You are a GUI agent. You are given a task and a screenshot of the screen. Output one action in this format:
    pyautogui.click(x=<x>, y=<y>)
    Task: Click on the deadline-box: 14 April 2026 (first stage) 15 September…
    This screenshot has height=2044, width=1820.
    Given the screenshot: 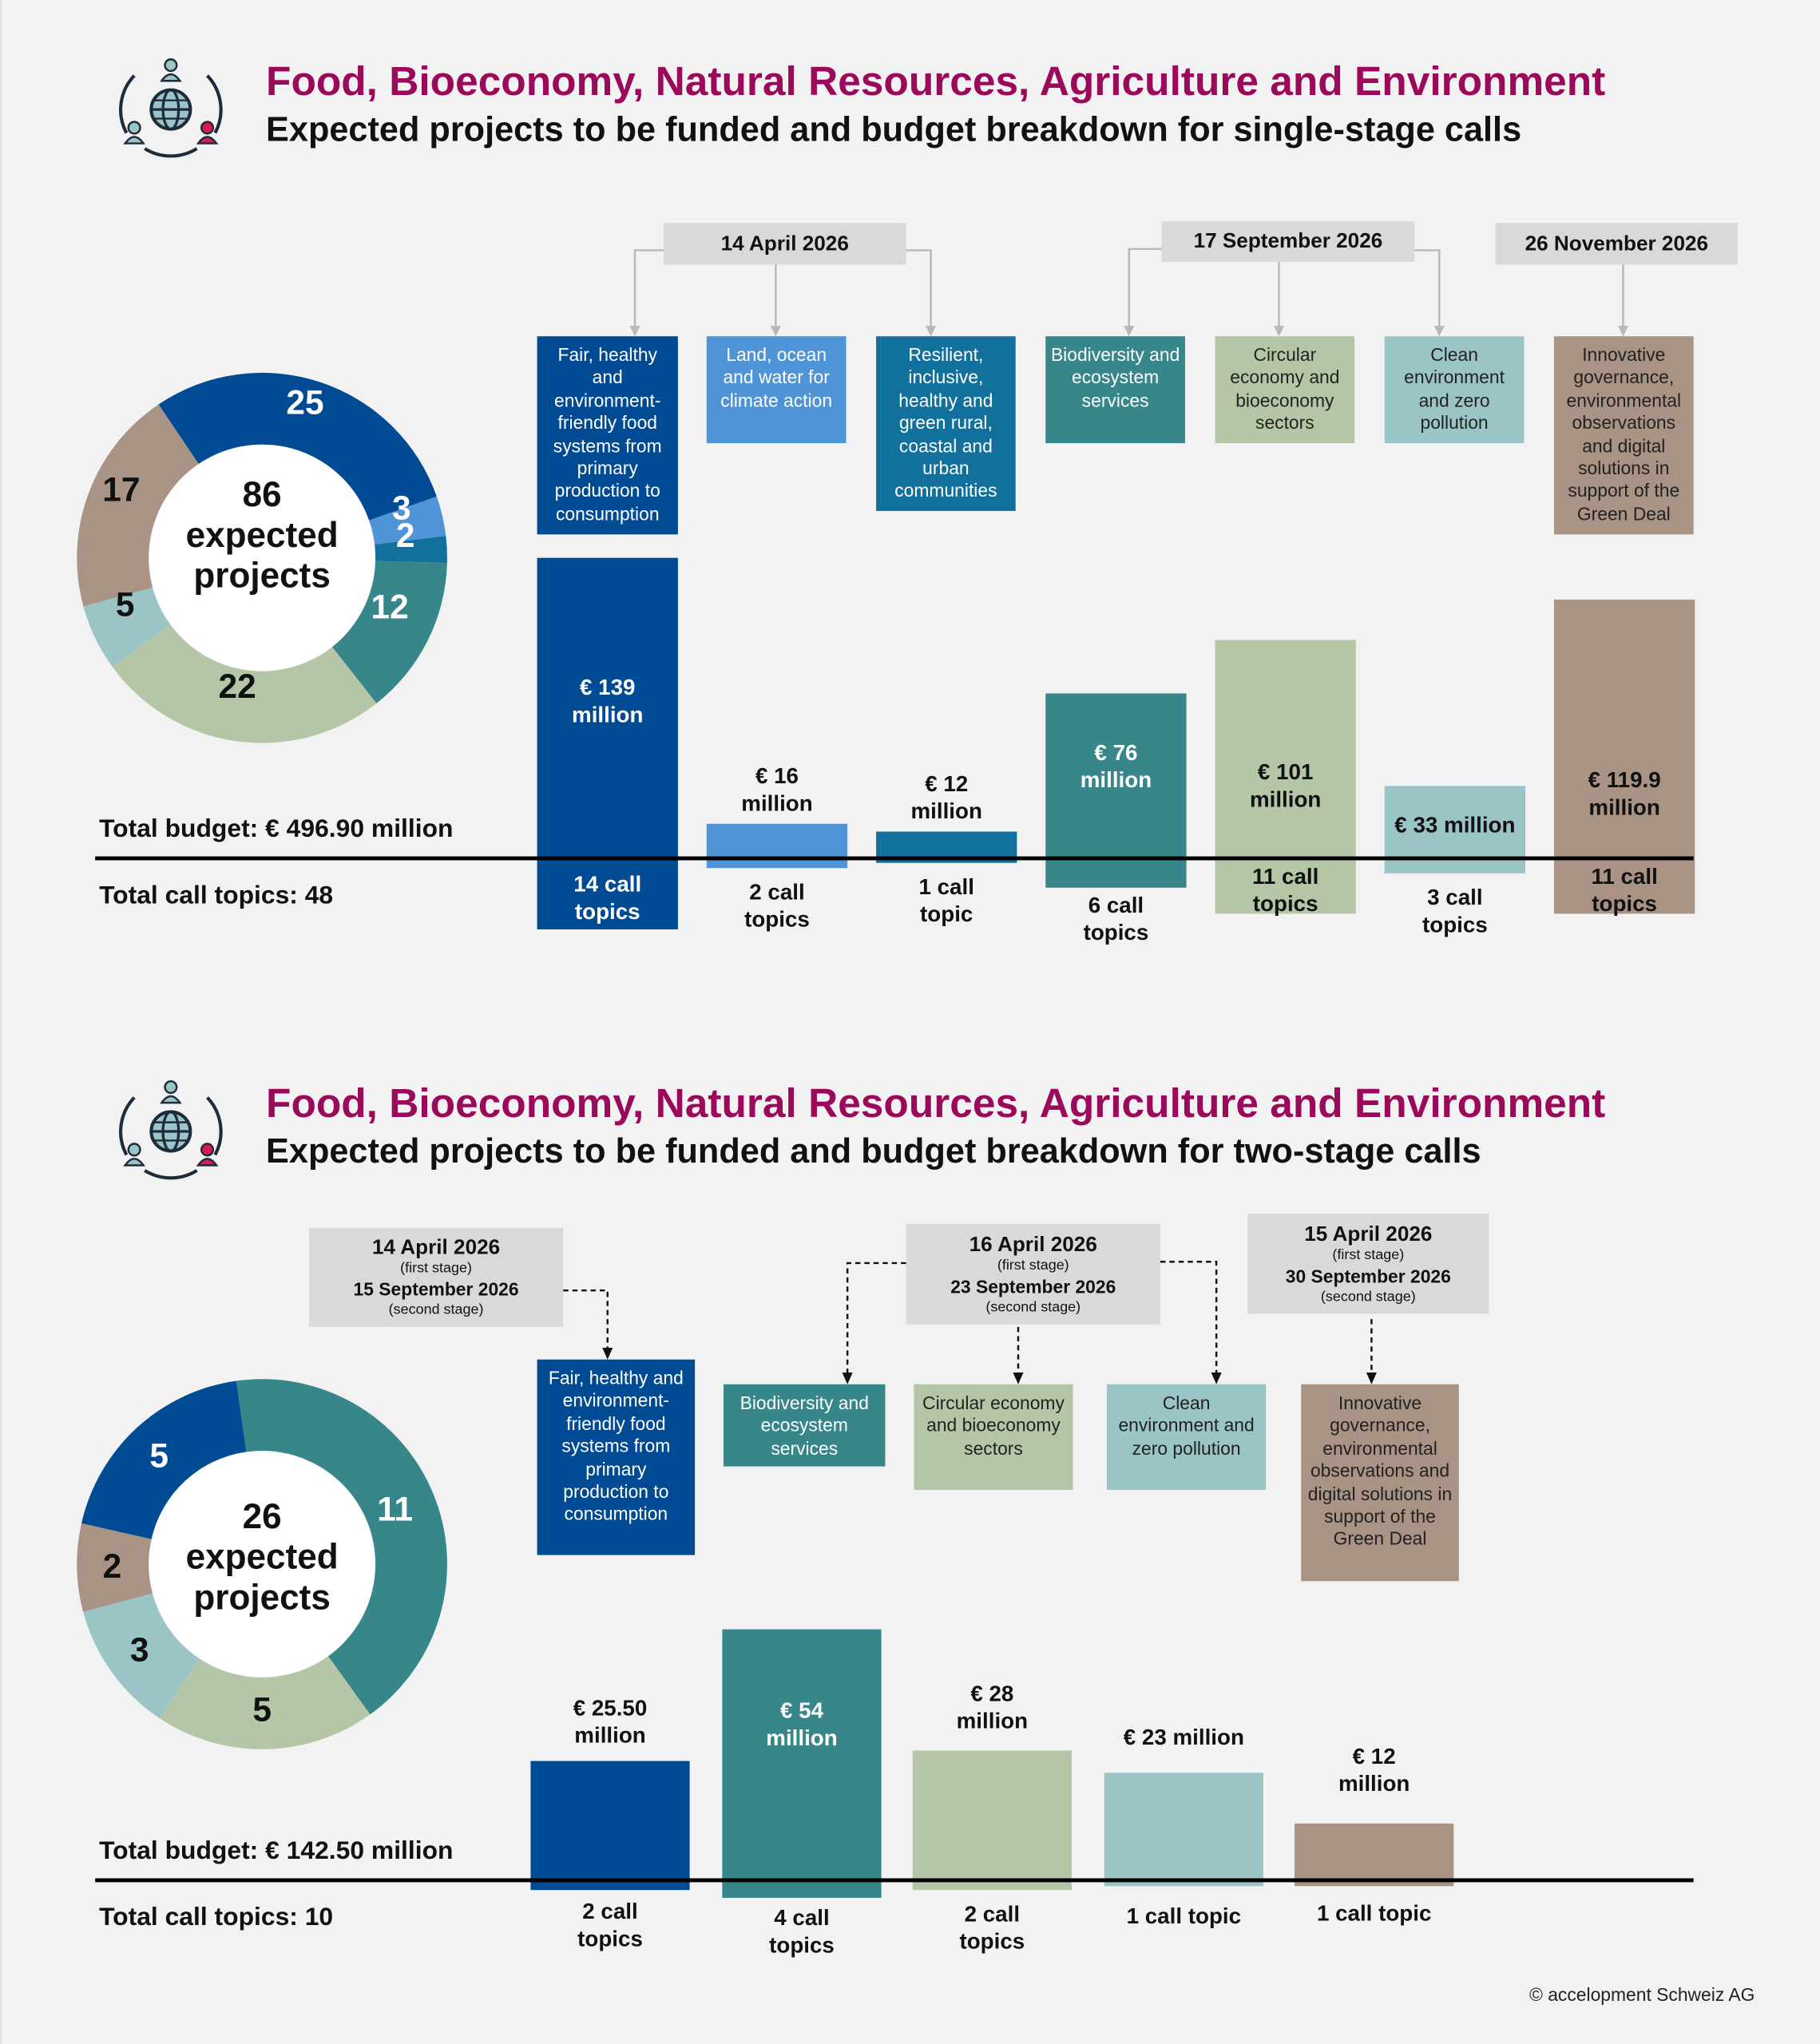 What is the action you would take?
    pyautogui.click(x=436, y=1277)
    